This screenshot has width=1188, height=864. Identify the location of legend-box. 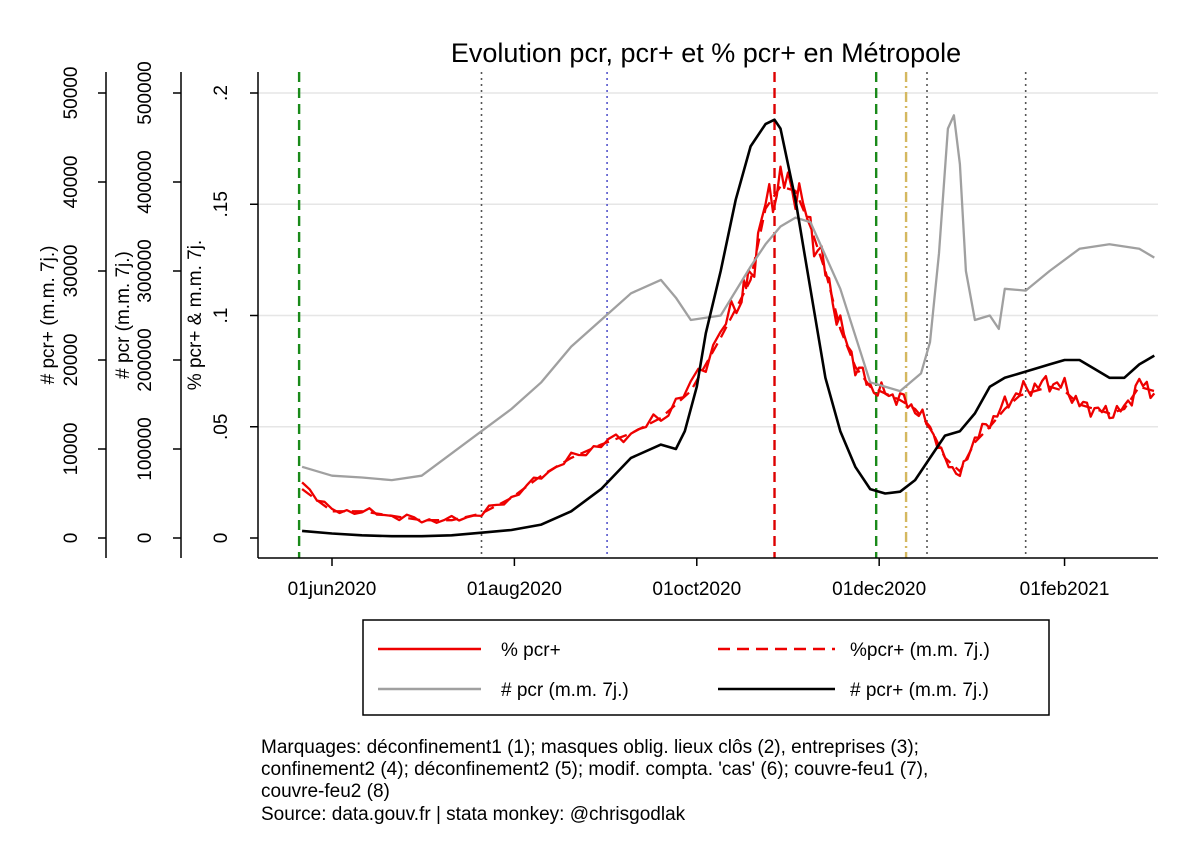
(706, 667).